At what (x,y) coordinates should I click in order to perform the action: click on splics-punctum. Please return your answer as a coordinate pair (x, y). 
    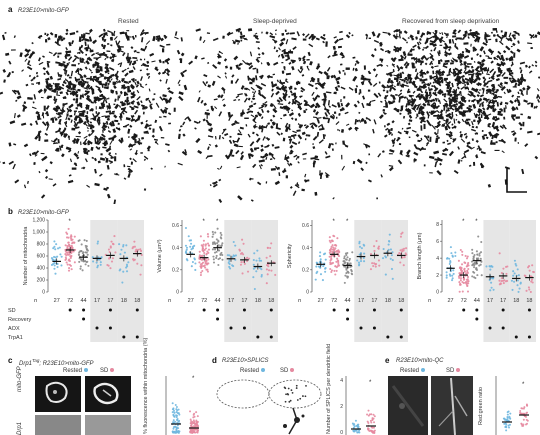
    Looking at the image, I should click on (306, 385).